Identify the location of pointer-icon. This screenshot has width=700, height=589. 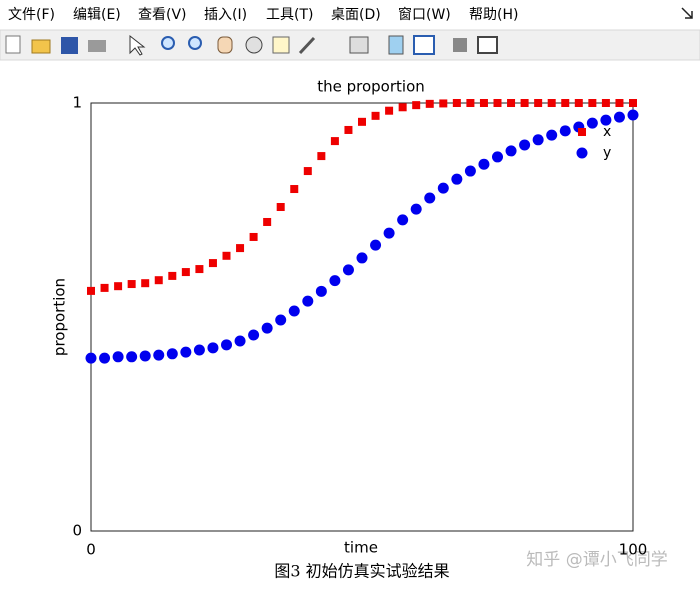
(137, 45).